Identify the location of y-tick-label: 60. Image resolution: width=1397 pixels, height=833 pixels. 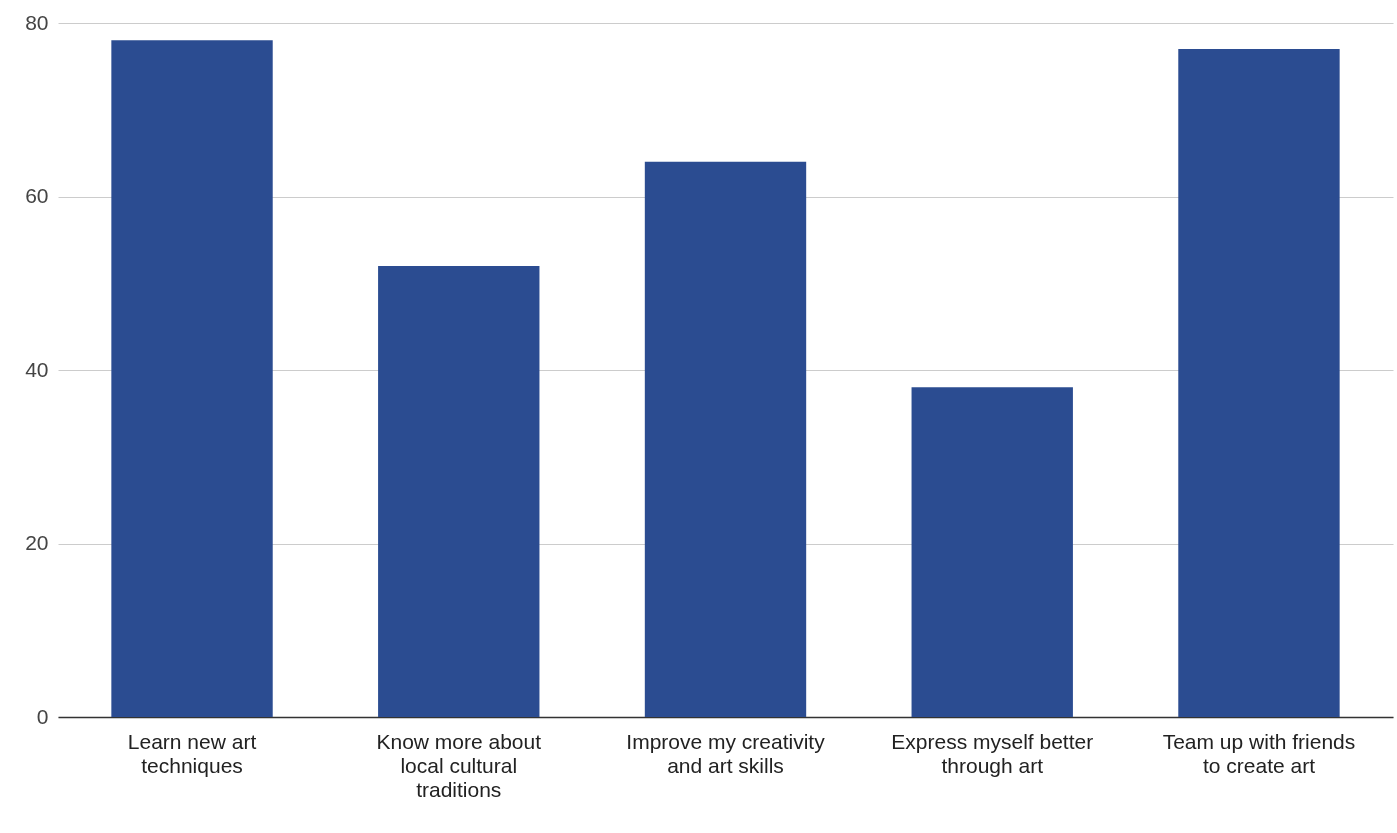
(37, 195).